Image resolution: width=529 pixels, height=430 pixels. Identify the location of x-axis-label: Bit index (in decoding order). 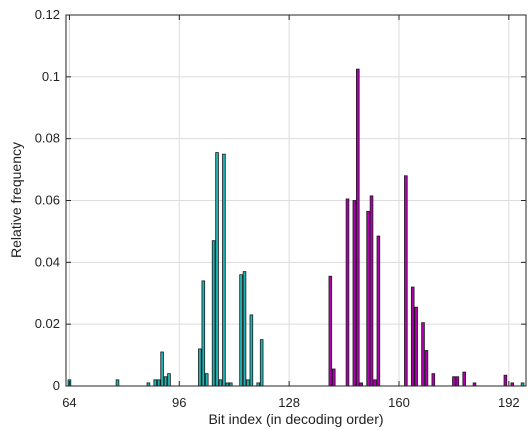
(295, 419).